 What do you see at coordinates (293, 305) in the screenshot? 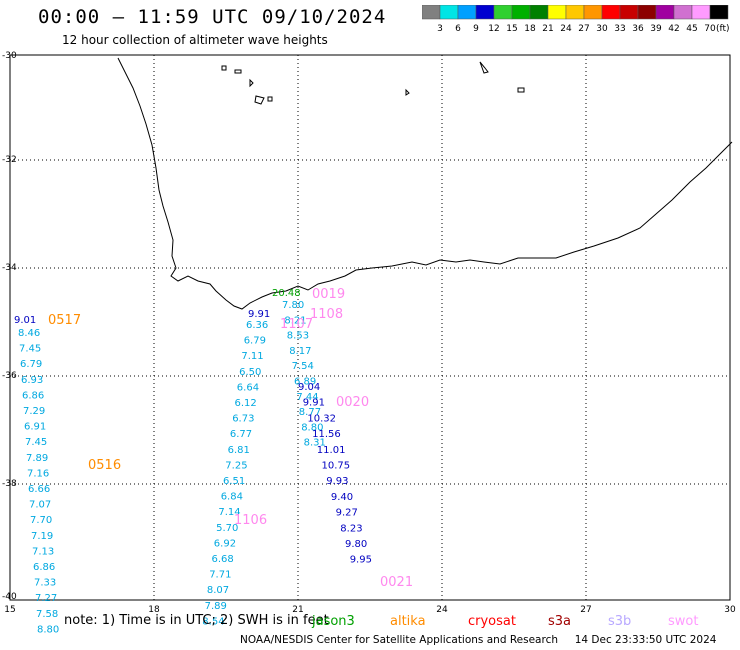
I see `wave-height-value: 7.80` at bounding box center [293, 305].